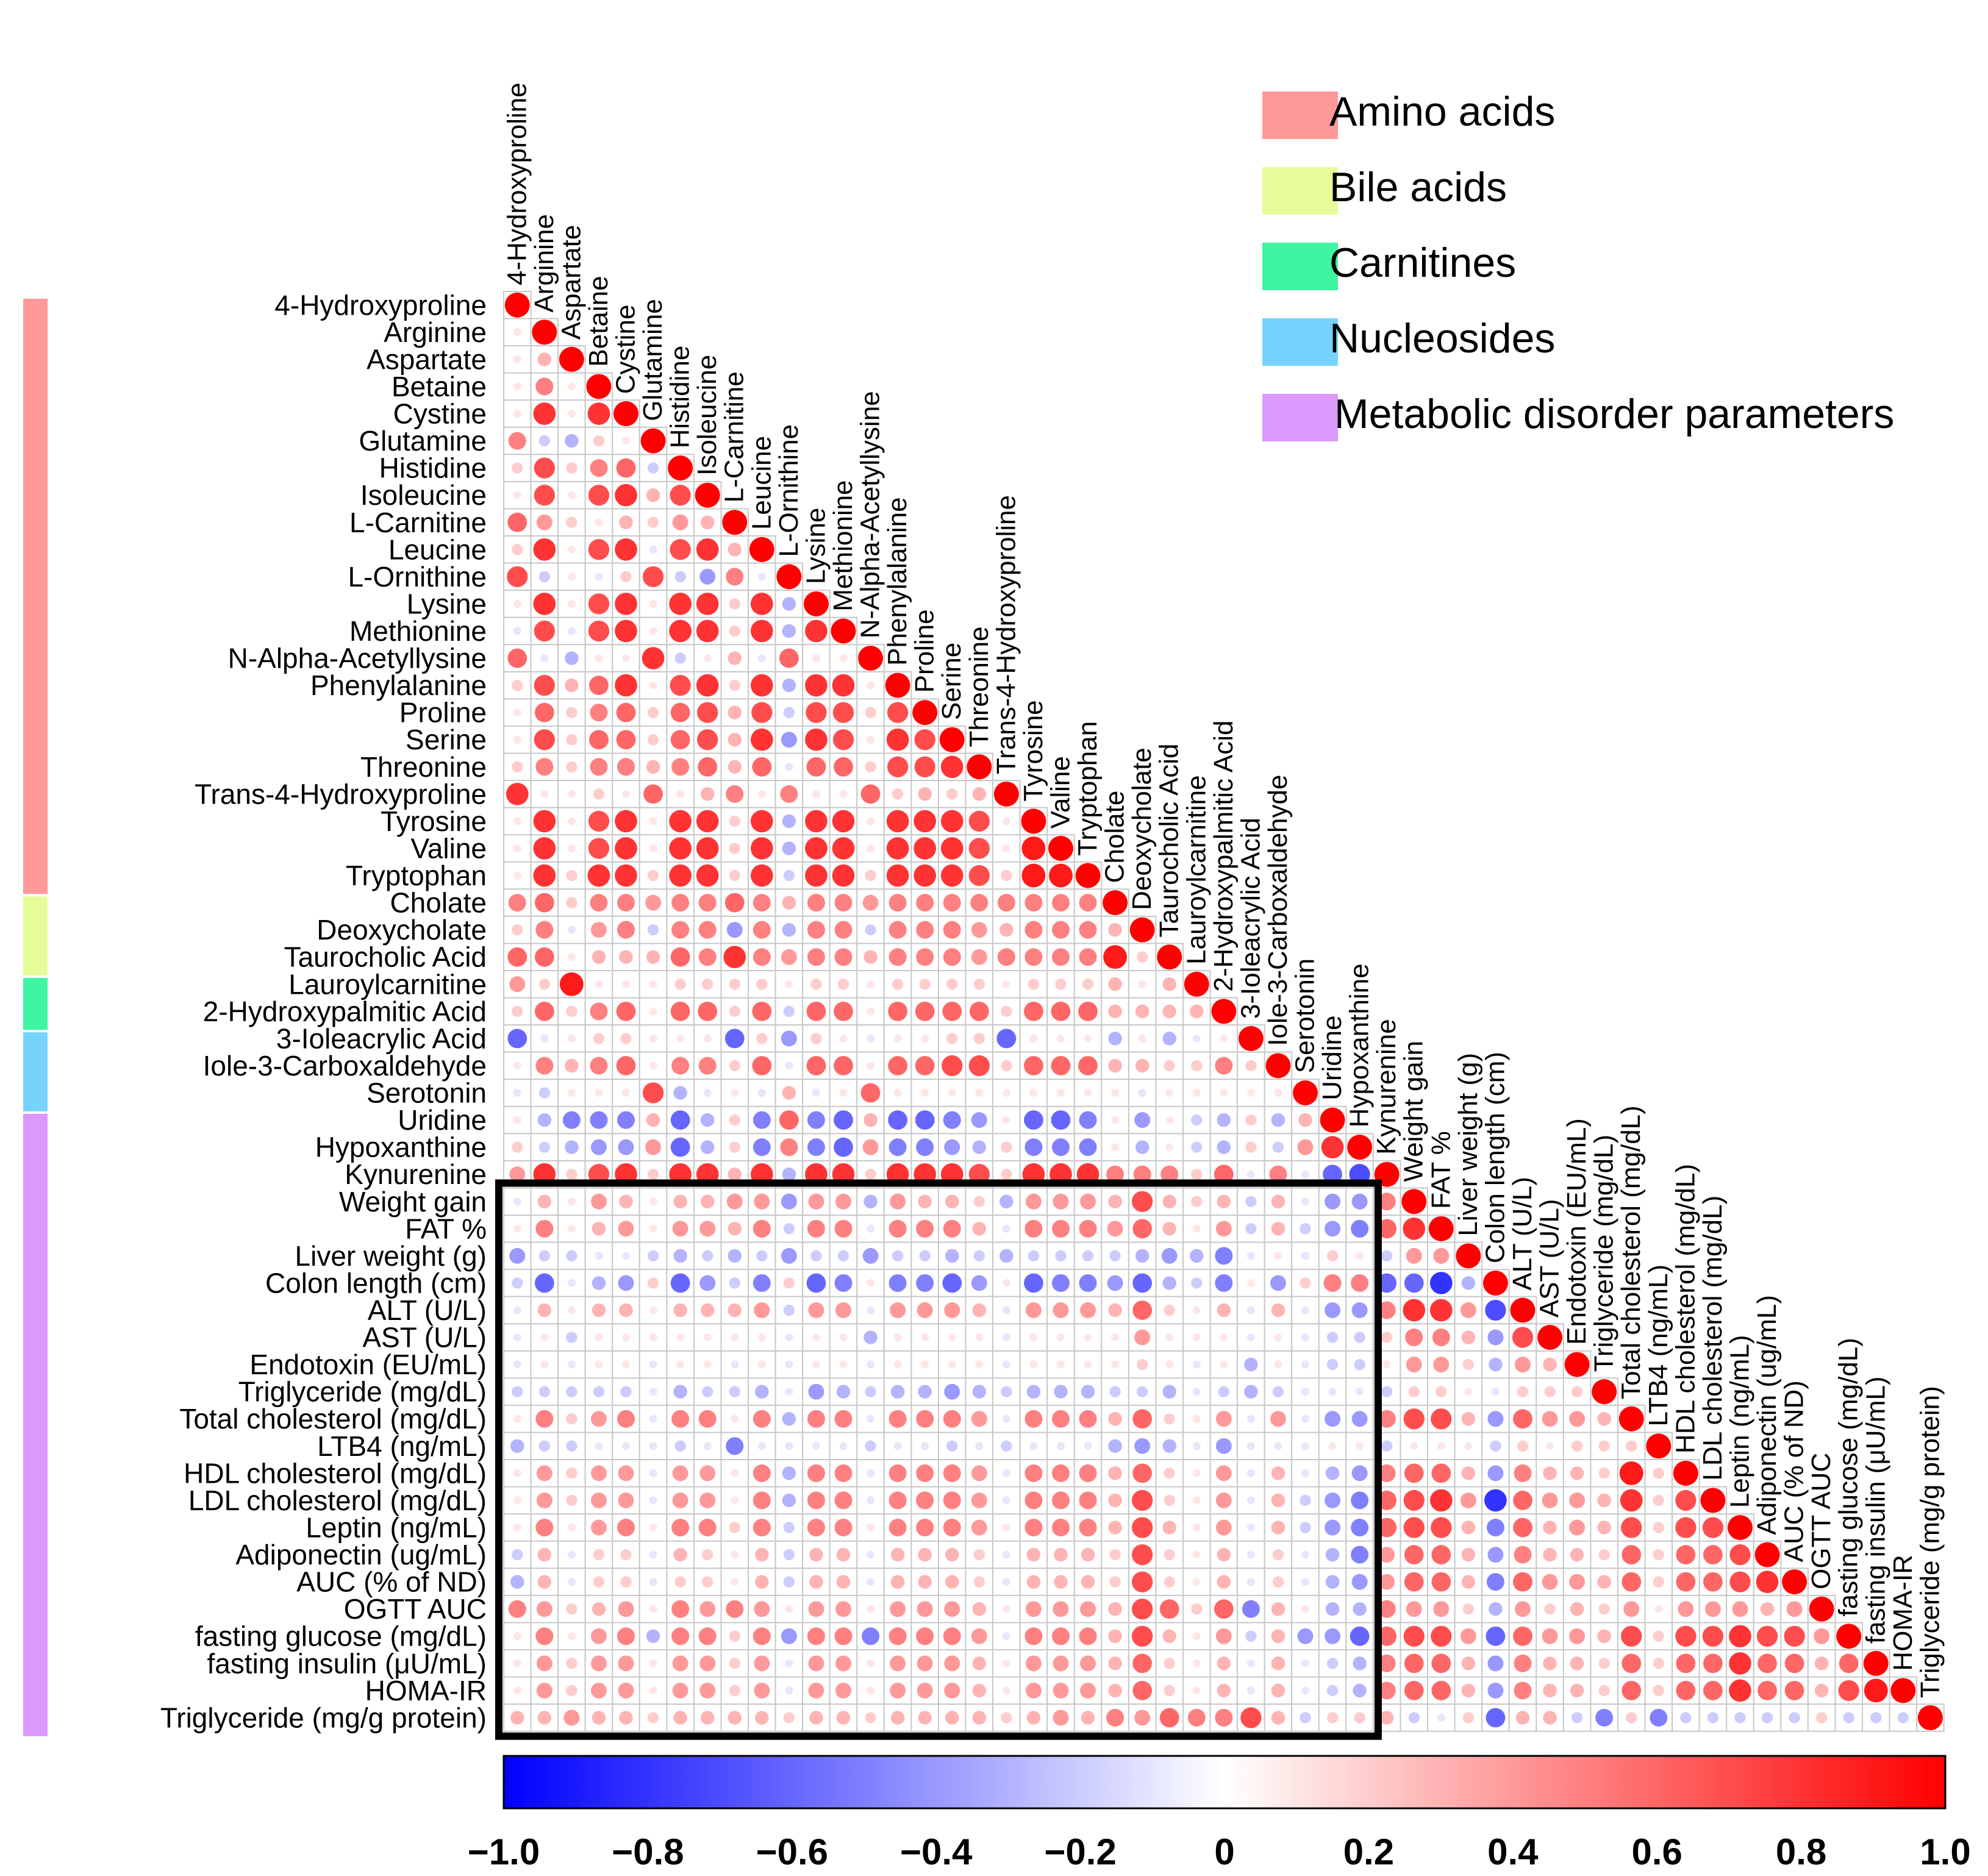 The image size is (1988, 1876). What do you see at coordinates (417, 577) in the screenshot?
I see `row-label: L-Ornithine` at bounding box center [417, 577].